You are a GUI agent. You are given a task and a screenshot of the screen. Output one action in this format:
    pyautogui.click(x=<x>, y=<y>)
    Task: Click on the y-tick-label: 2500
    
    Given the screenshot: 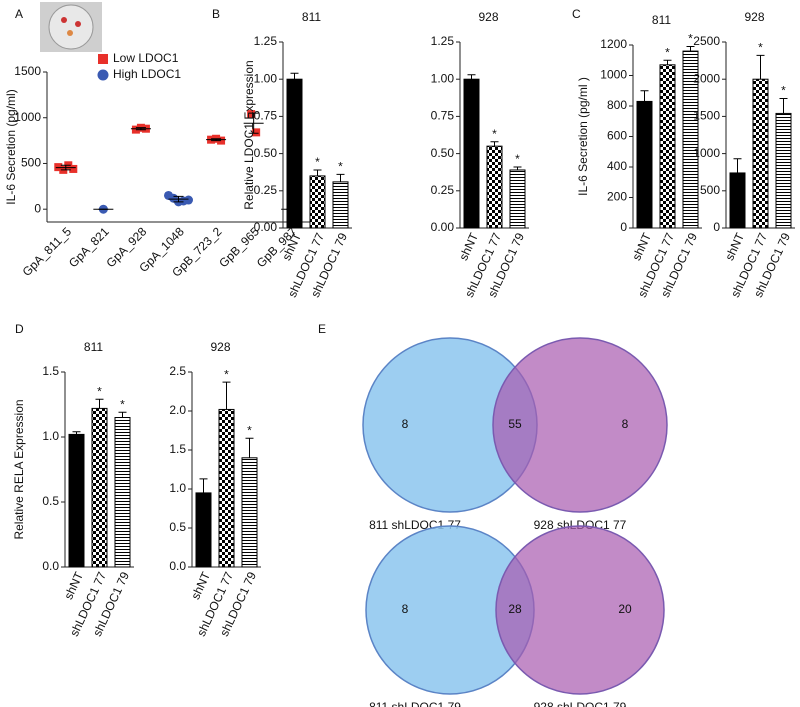 What is the action you would take?
    pyautogui.click(x=706, y=41)
    